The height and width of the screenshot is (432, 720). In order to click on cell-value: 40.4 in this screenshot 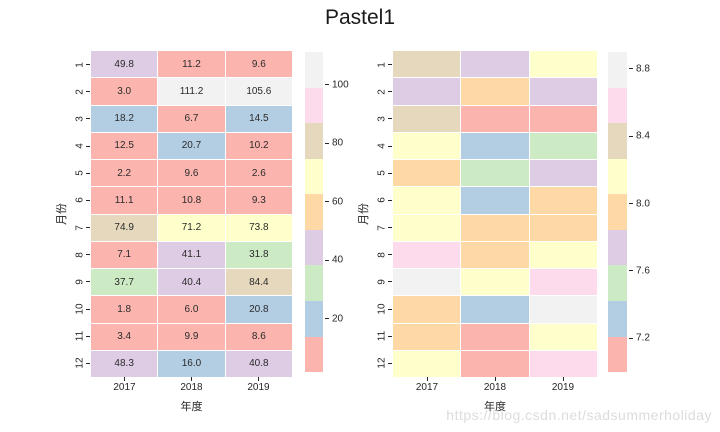, I will do `click(191, 282)`.